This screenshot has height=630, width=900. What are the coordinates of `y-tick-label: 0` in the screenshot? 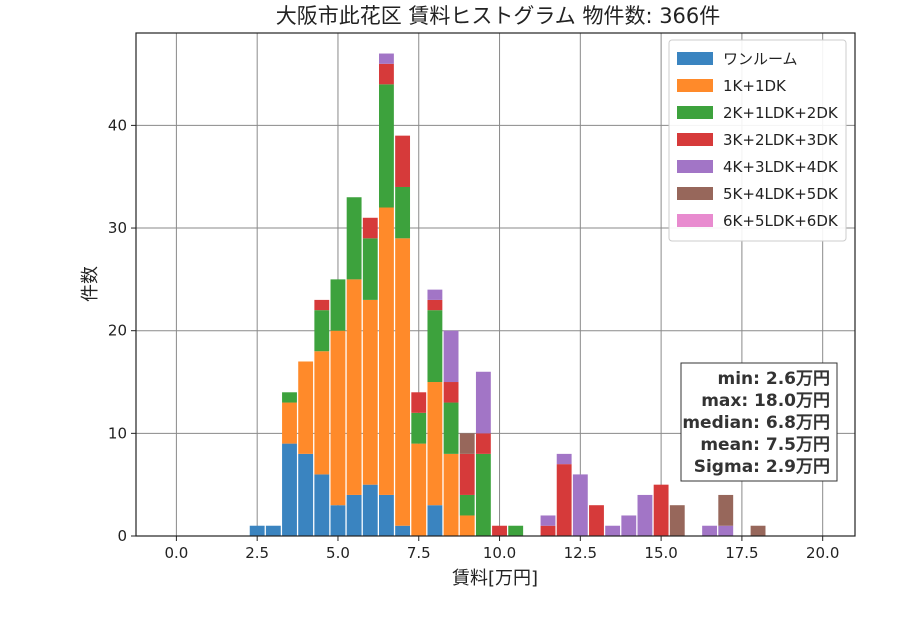 It's located at (122, 536).